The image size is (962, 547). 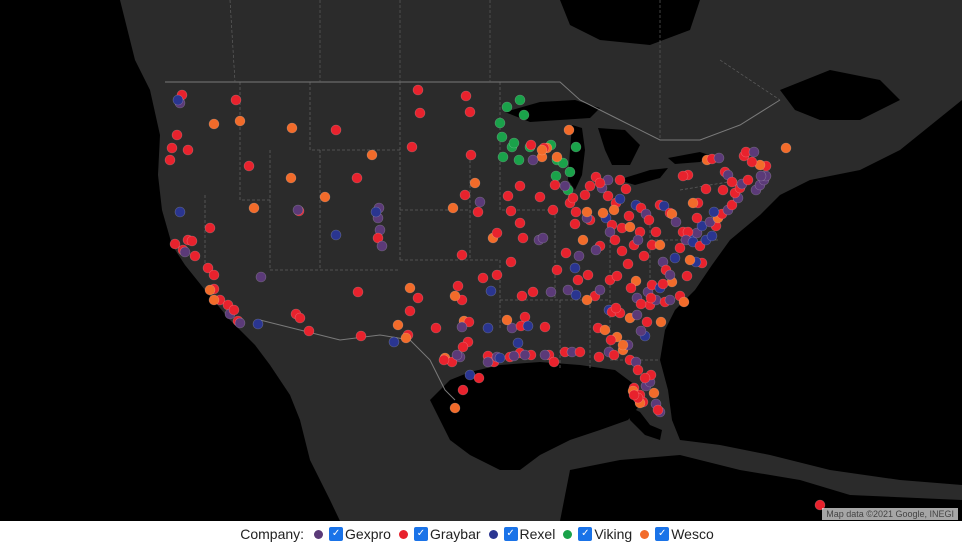 I want to click on wesco-checkbox: ✓, so click(x=662, y=534).